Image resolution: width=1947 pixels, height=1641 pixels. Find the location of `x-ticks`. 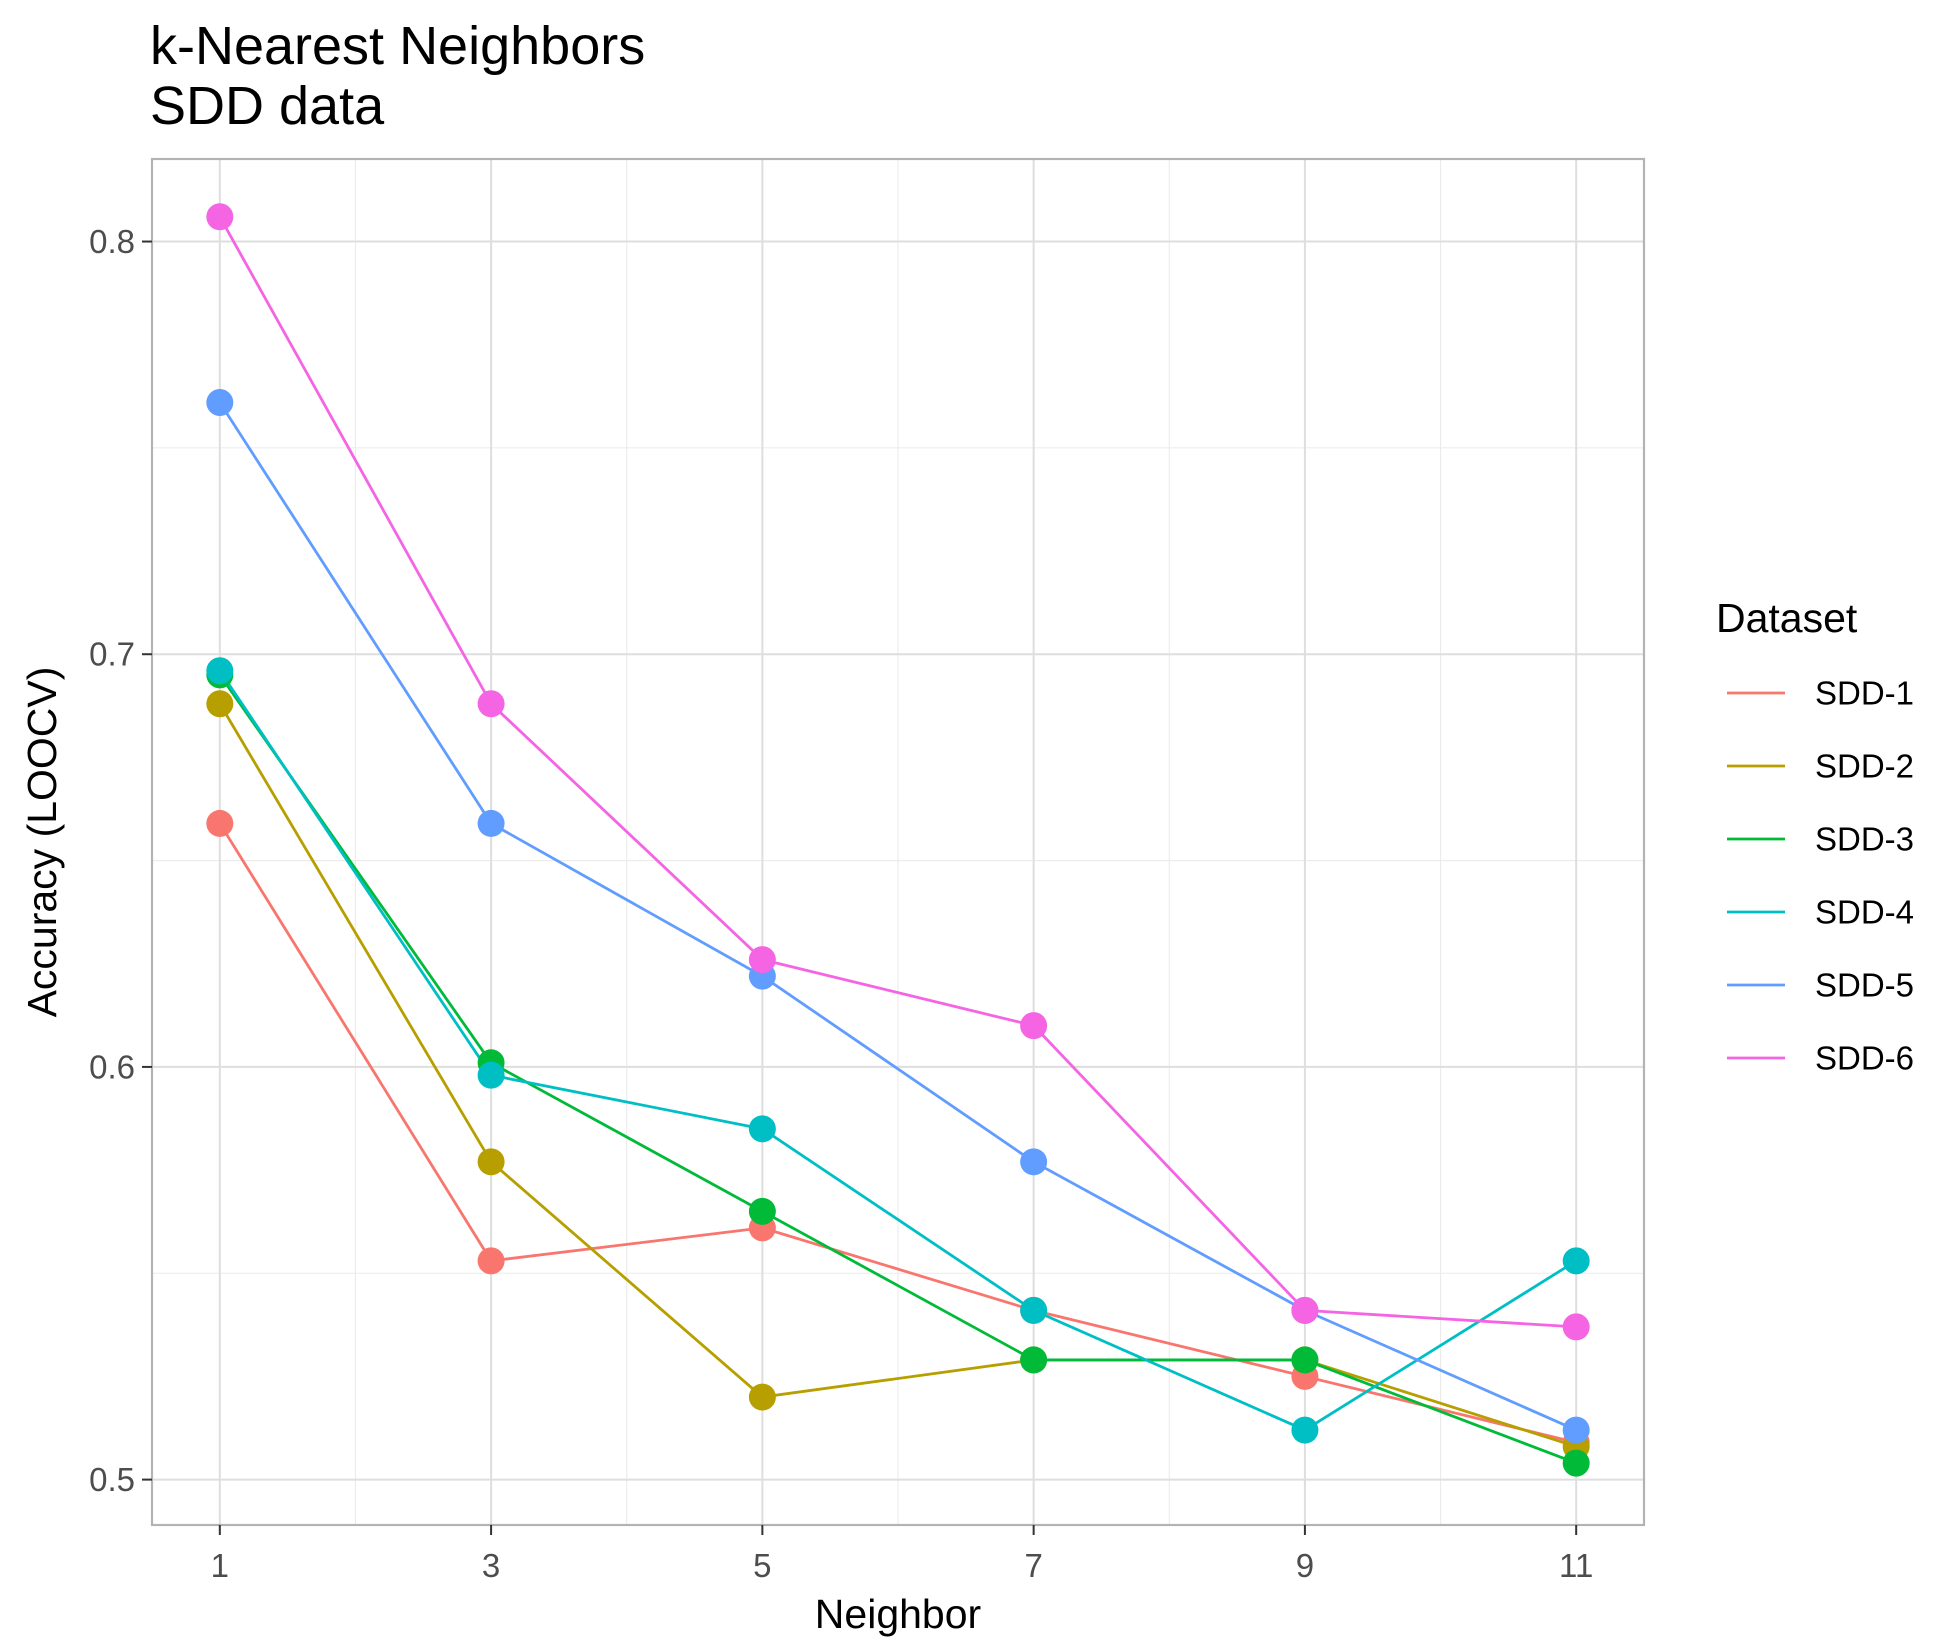

x-ticks is located at coordinates (898, 1530).